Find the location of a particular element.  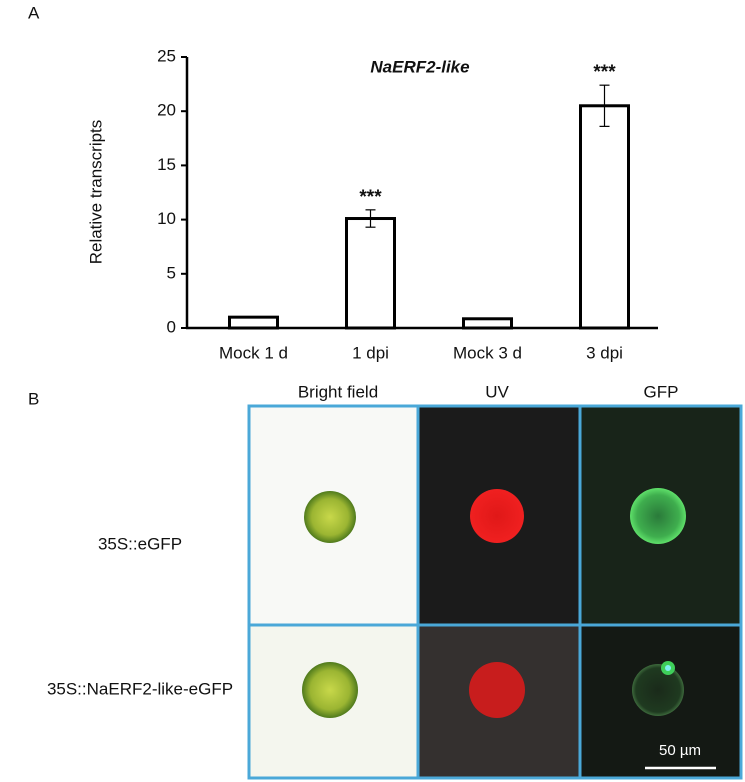

row-label: 35S::NaERF2-like-eGFP is located at coordinates (140, 688).